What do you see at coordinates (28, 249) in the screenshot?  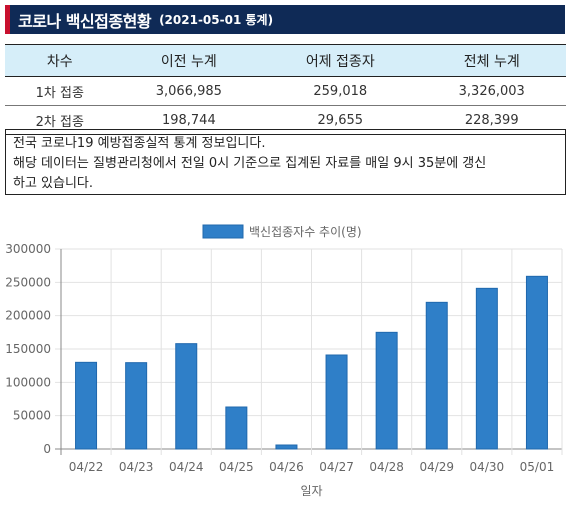 I see `y-tick-label: 300000` at bounding box center [28, 249].